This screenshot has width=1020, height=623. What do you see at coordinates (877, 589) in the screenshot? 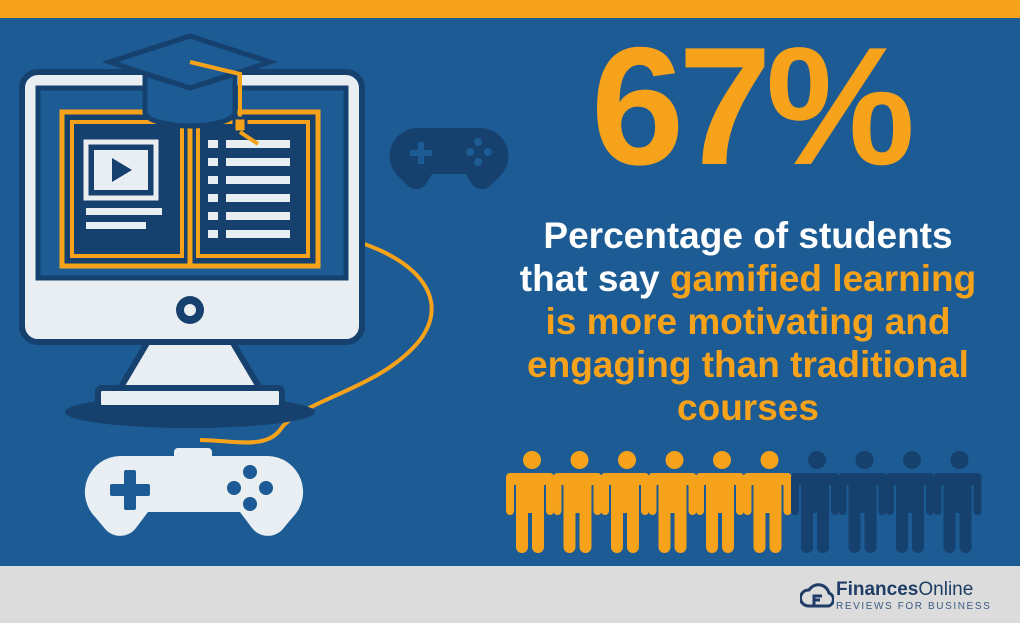
I see `brand-name-bold: Finances` at bounding box center [877, 589].